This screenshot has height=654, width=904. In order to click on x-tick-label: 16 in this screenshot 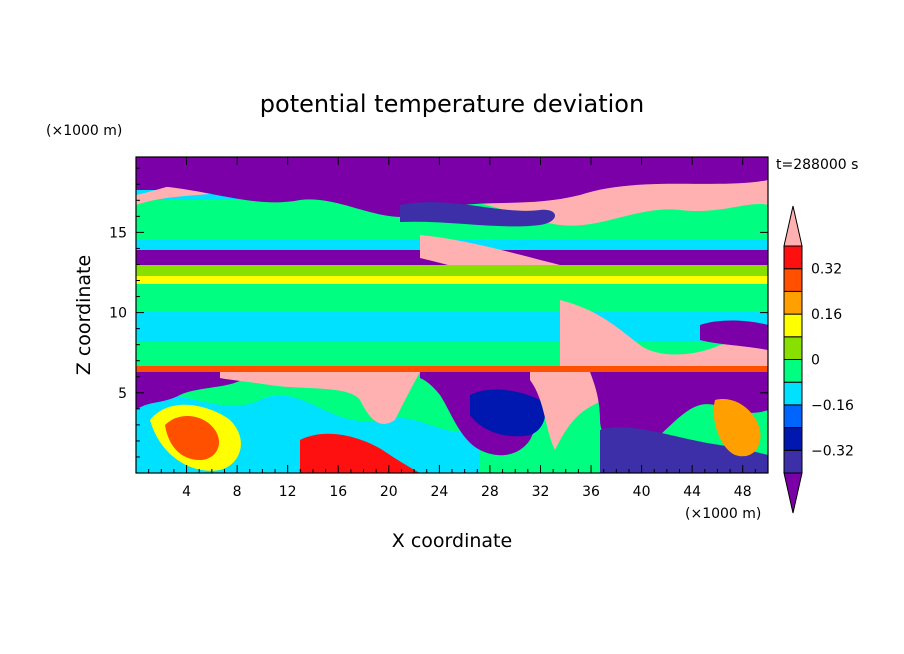, I will do `click(338, 492)`.